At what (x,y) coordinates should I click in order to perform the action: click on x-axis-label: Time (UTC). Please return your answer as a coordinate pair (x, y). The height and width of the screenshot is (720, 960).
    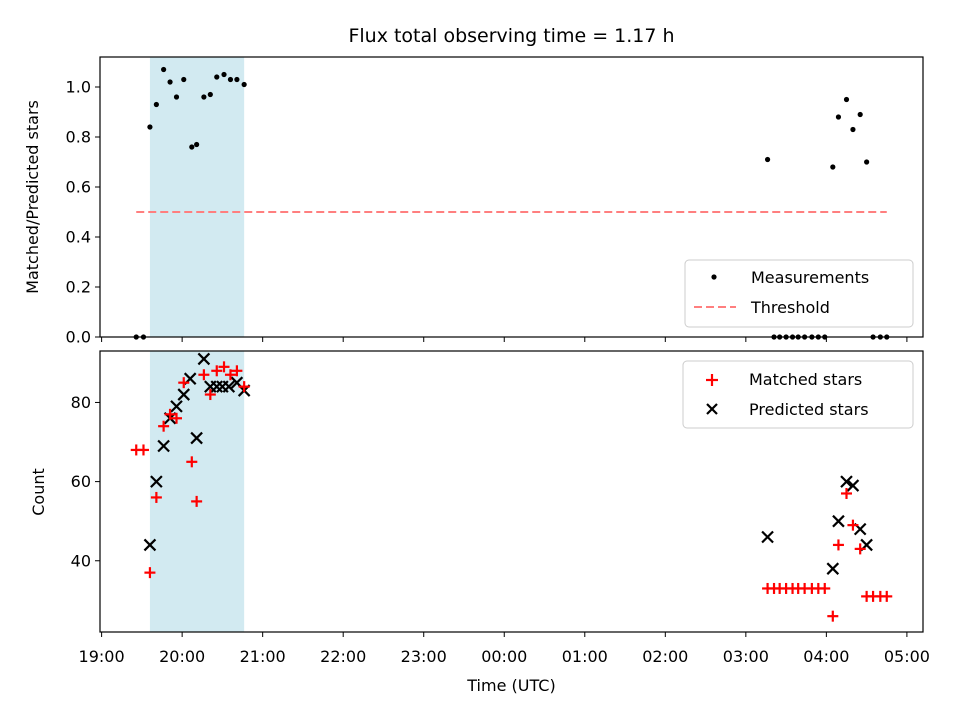
    Looking at the image, I should click on (510, 685).